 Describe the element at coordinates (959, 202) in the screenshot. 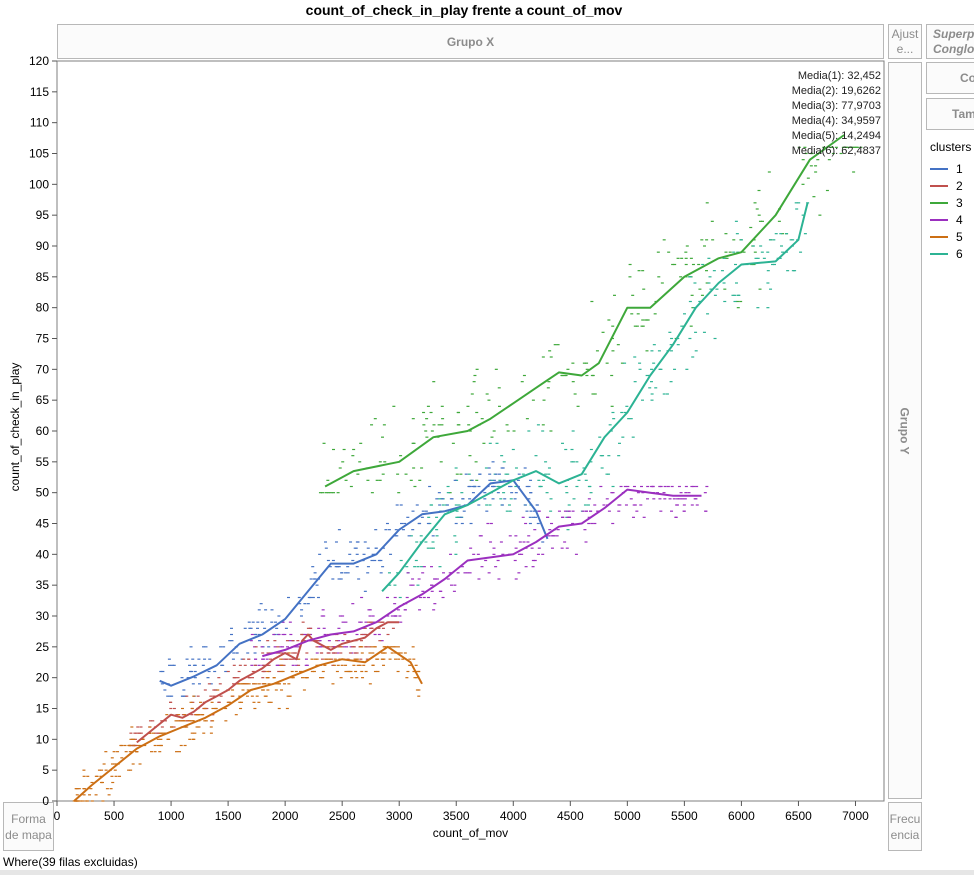

I see `legend-label: 3` at that location.